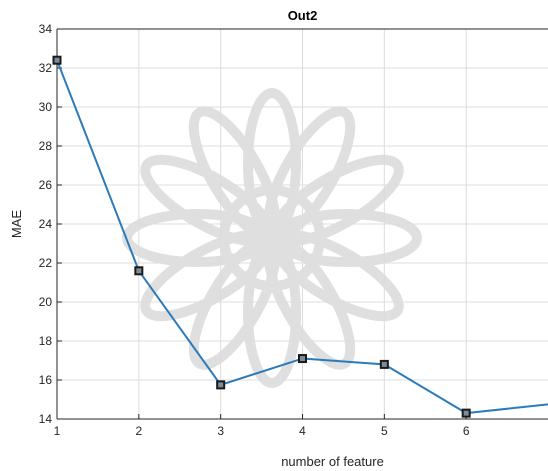  Describe the element at coordinates (46, 146) in the screenshot. I see `y-tick-label: 28` at that location.